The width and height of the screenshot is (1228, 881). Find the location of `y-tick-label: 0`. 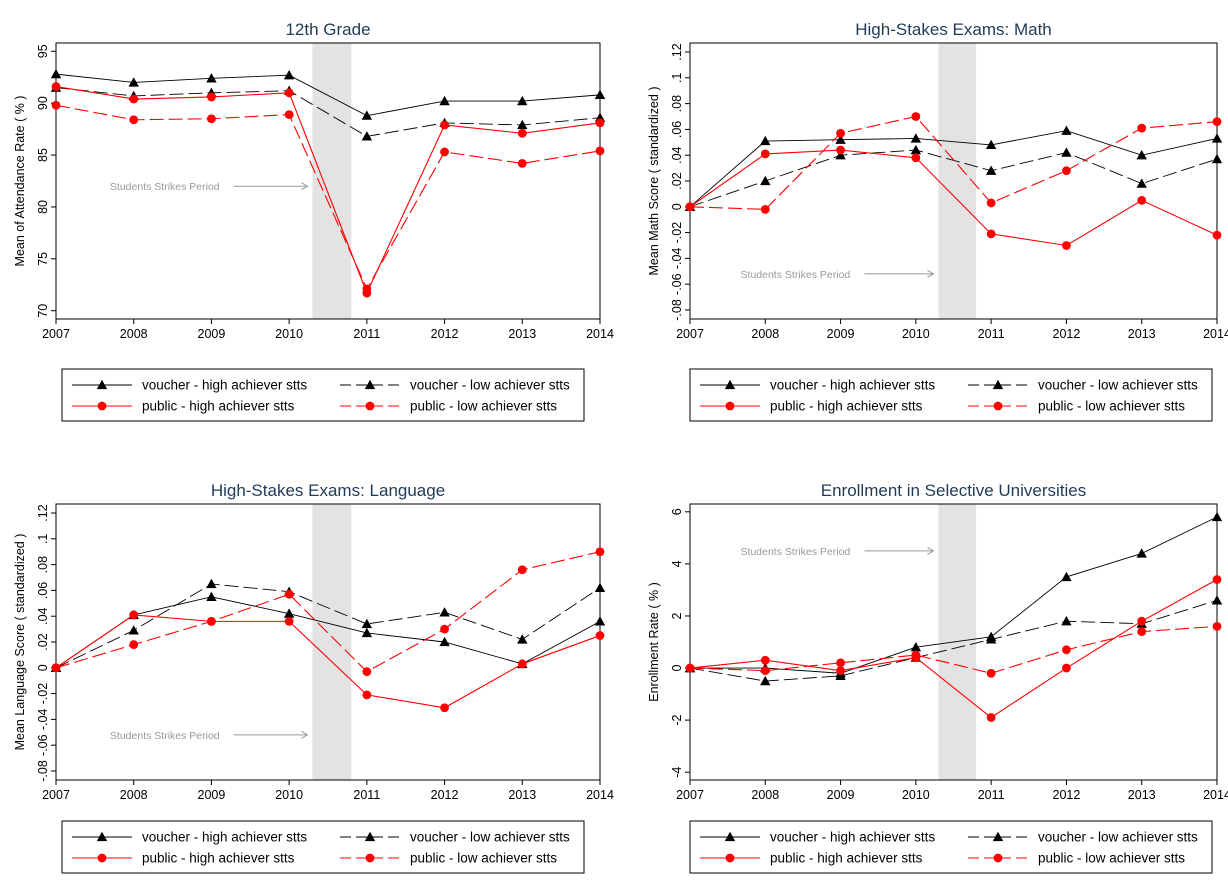

y-tick-label: 0 is located at coordinates (677, 668).